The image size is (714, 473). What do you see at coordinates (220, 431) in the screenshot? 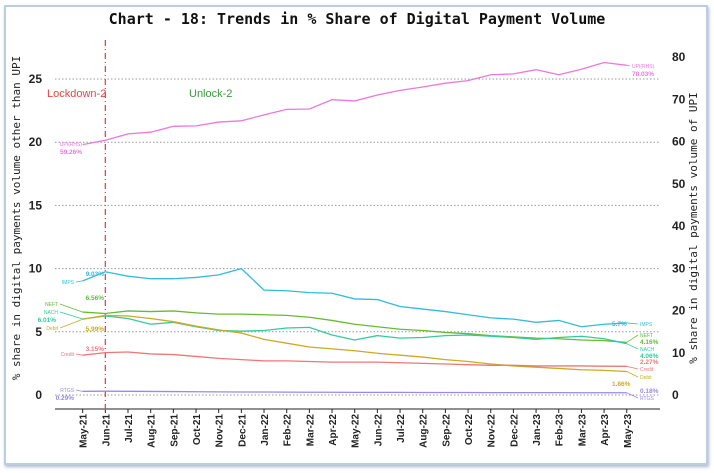
I see `x-tick-label: Nov-21` at bounding box center [220, 431].